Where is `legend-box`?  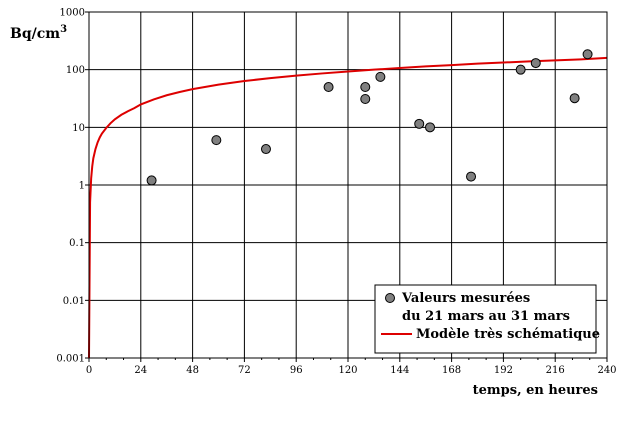
legend-box is located at coordinates (485, 319).